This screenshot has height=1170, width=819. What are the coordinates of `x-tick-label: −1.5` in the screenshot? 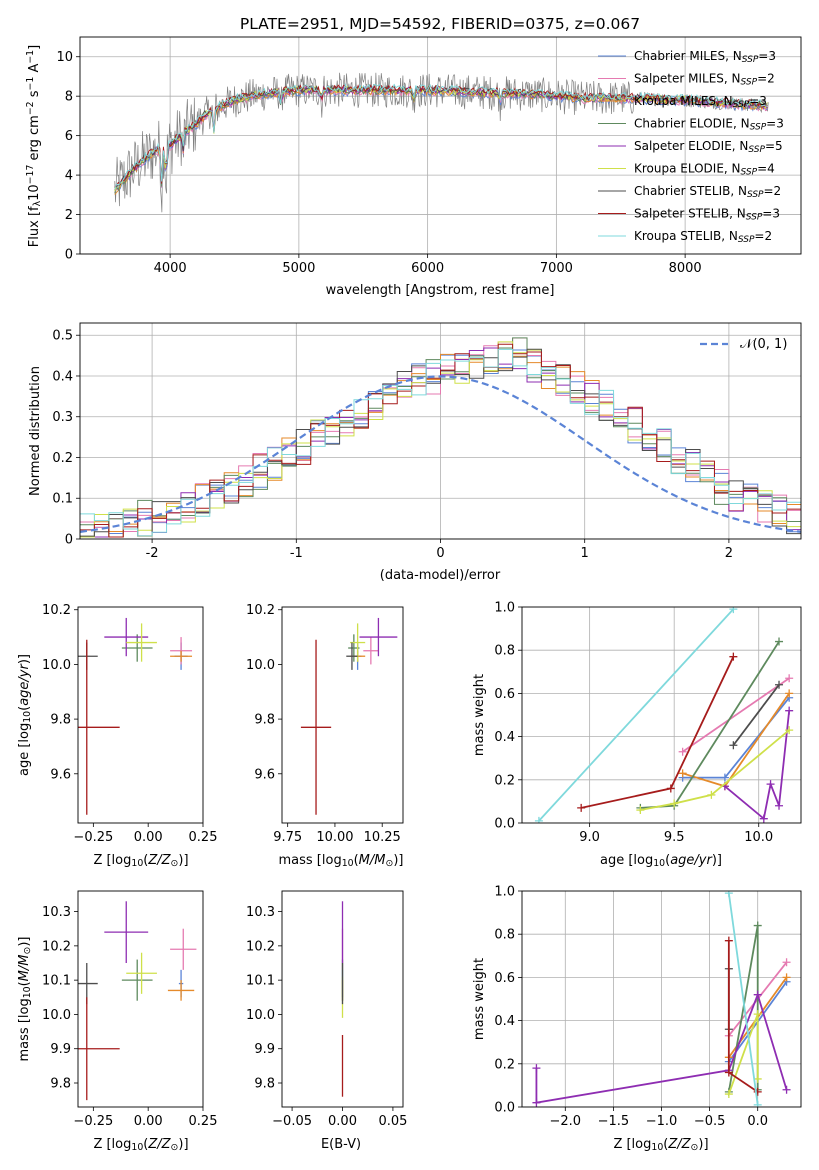 It's located at (614, 1121).